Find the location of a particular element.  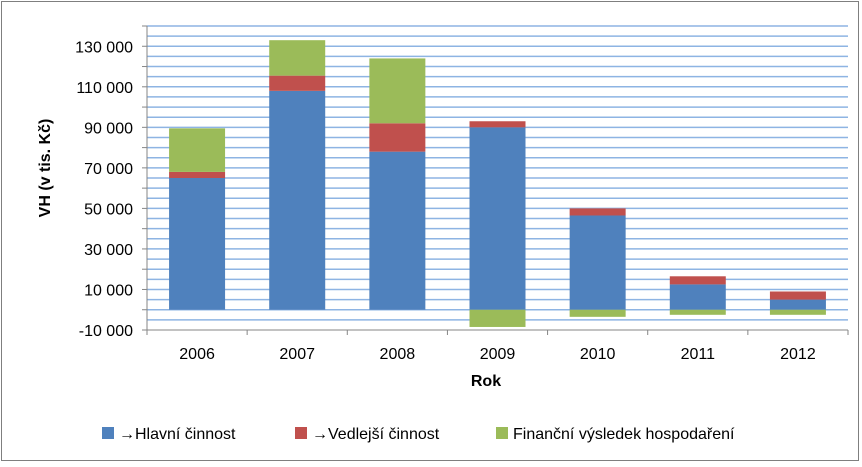

y-tick-label: 130 000 is located at coordinates (104, 47).